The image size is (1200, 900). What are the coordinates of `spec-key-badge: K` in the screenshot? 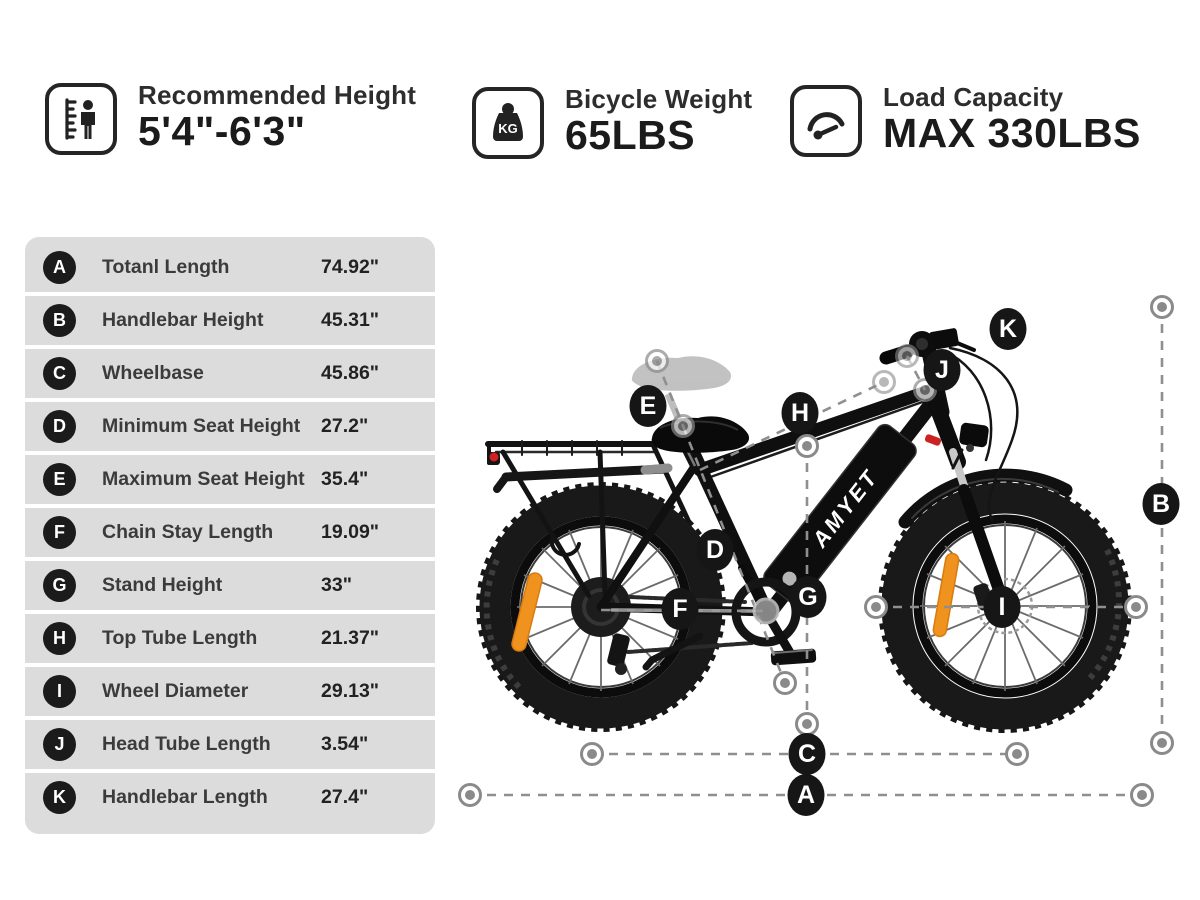 It's located at (59, 797).